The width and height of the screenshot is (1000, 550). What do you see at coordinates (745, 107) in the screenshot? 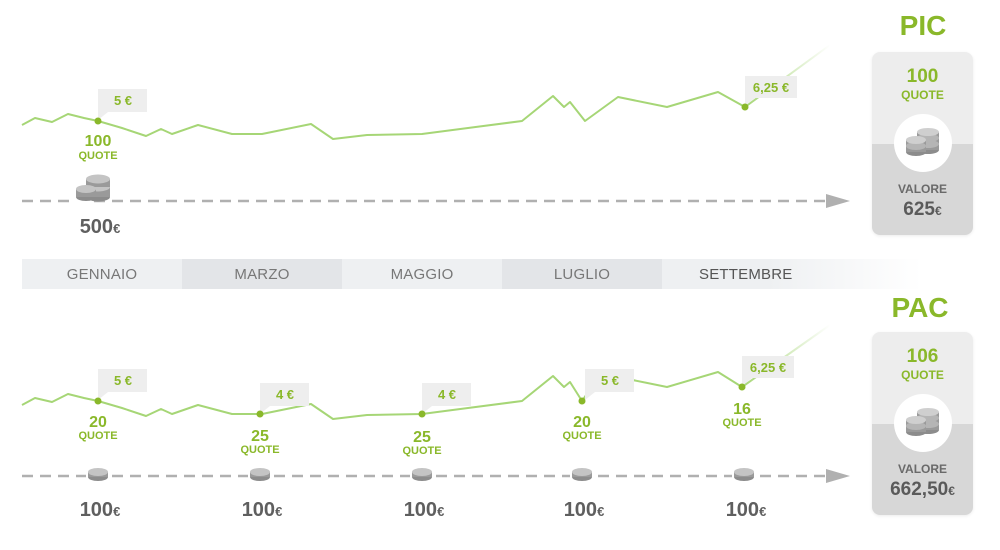
I see `pic-end-point` at bounding box center [745, 107].